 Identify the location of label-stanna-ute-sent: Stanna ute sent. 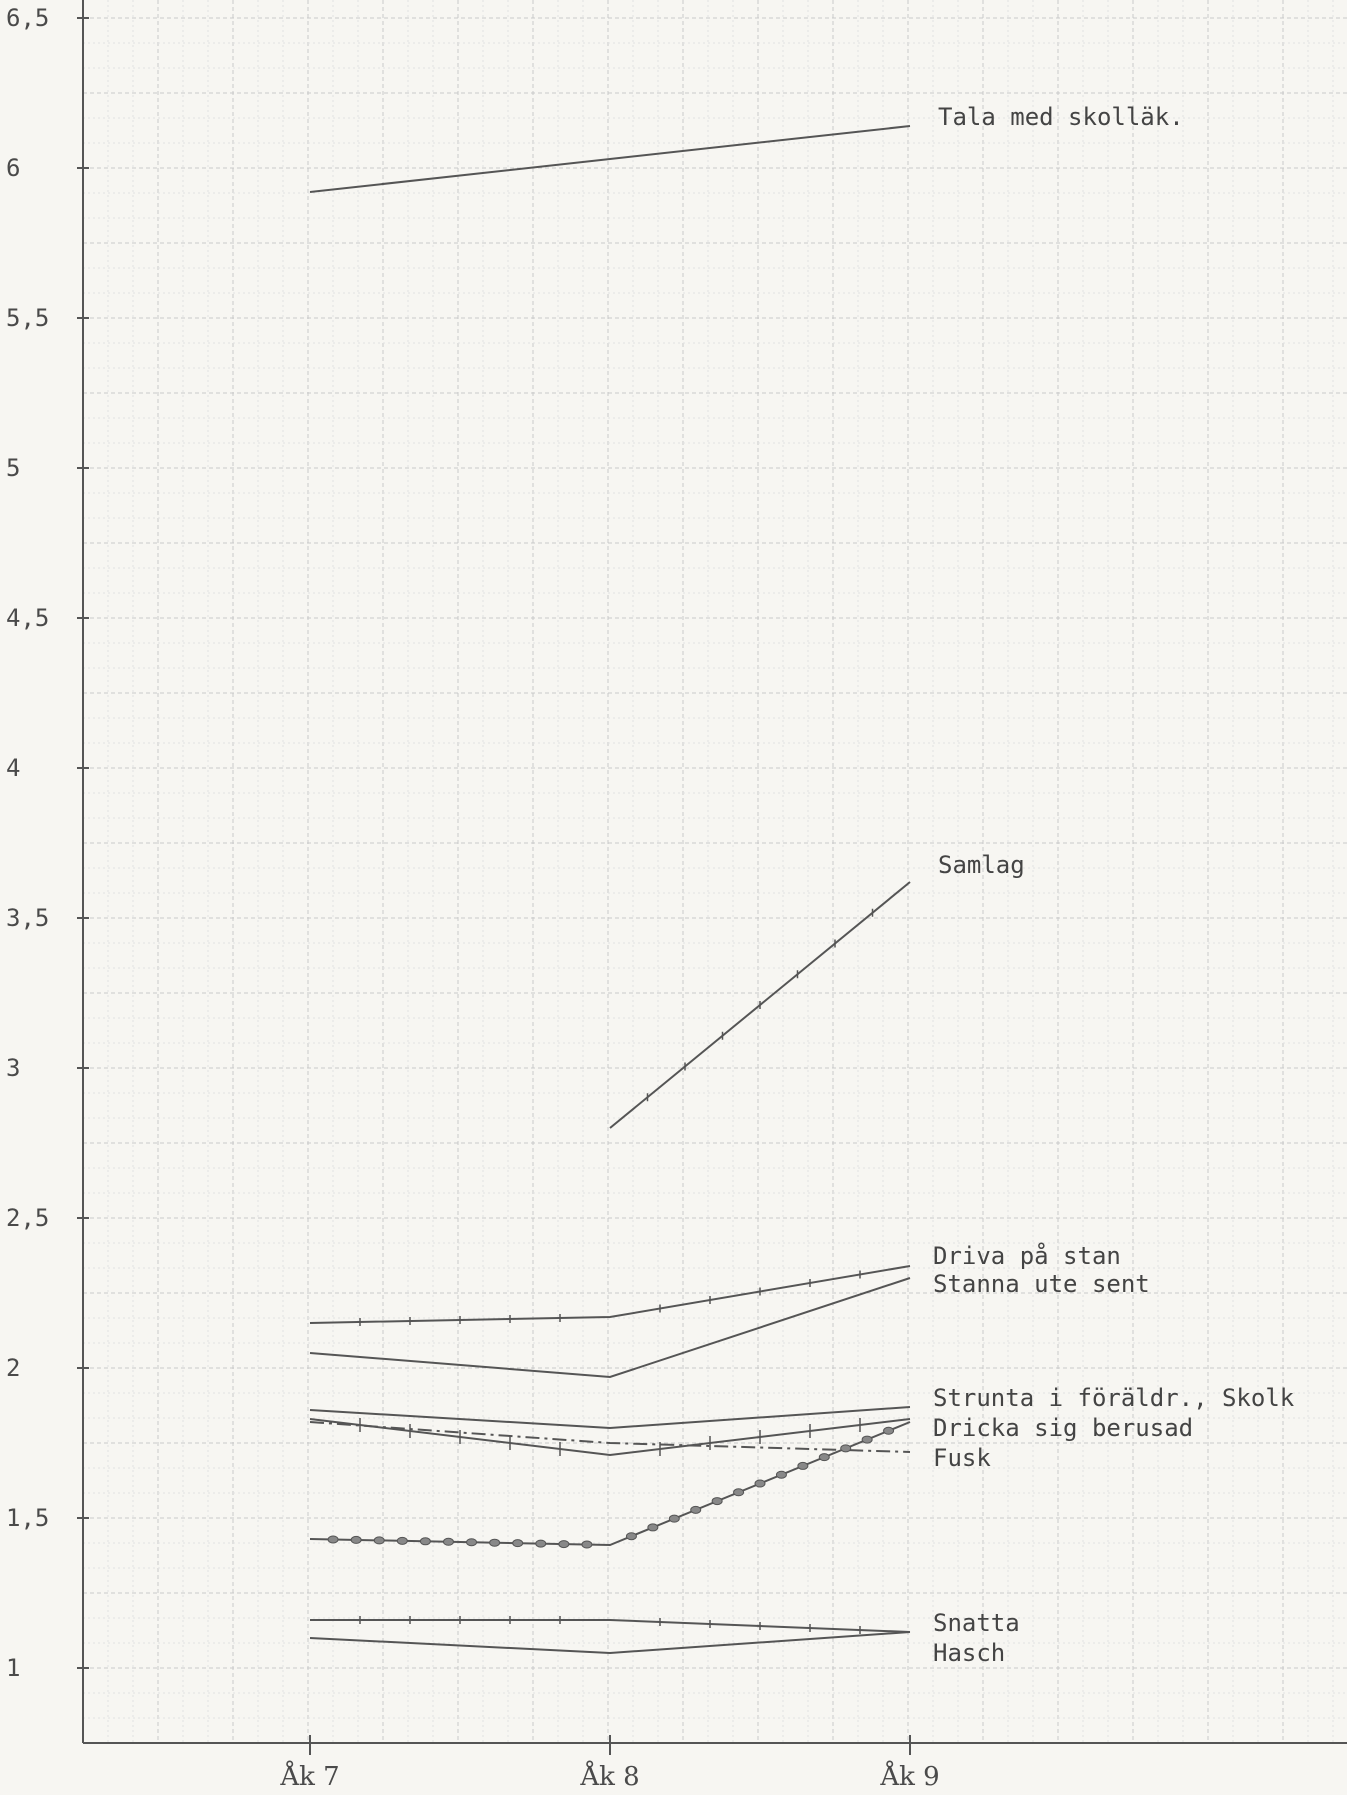
(1041, 1284).